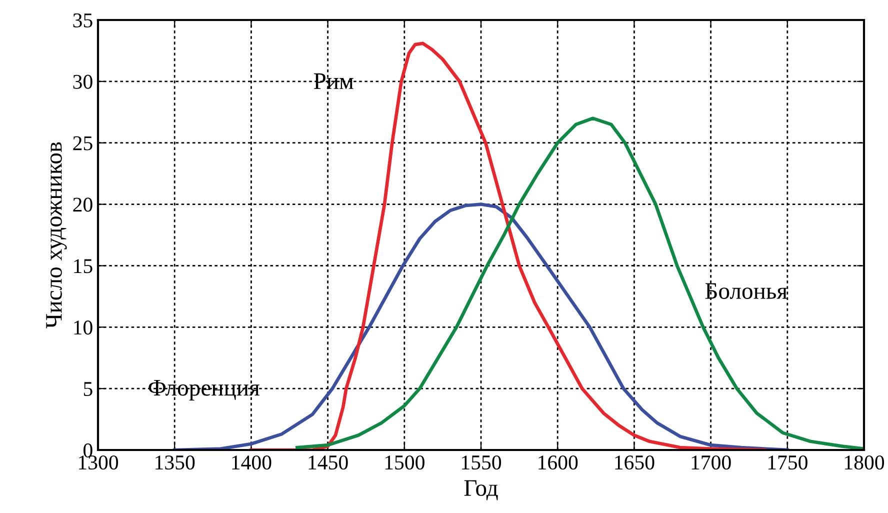 This screenshot has height=513, width=888. Describe the element at coordinates (482, 462) in the screenshot. I see `x-tick-label: 1550` at that location.